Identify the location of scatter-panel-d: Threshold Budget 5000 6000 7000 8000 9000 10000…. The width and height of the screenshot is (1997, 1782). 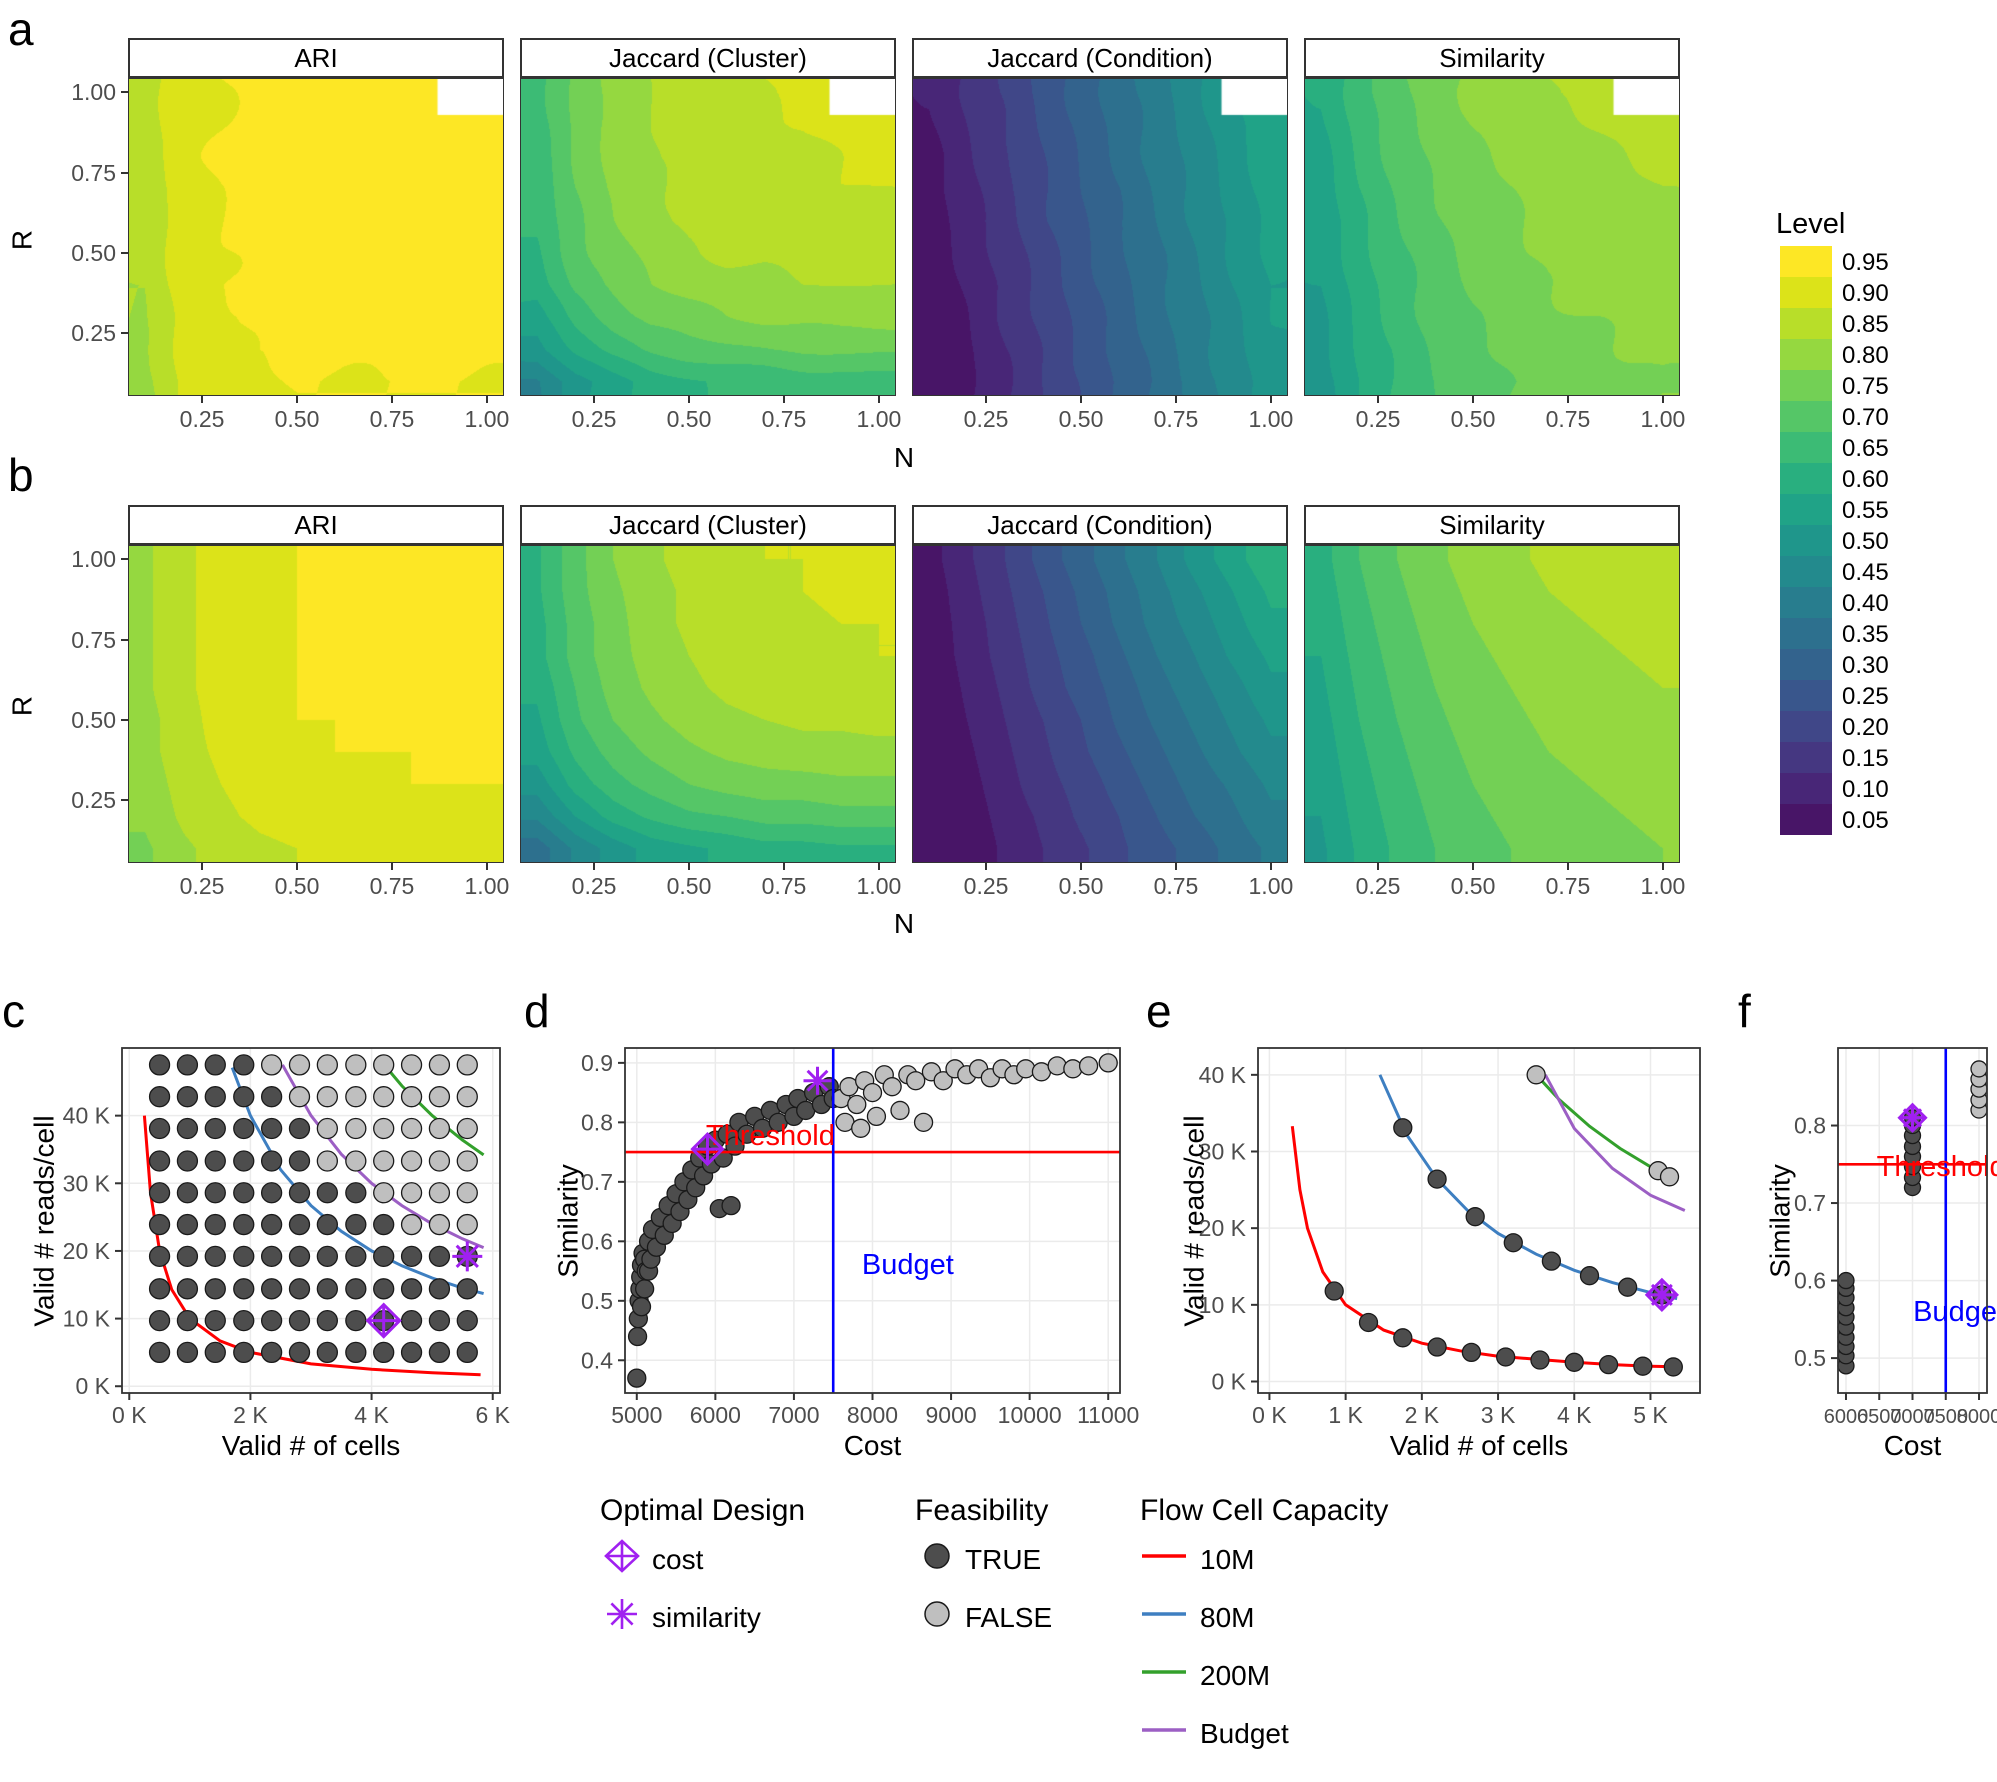
(860, 1237).